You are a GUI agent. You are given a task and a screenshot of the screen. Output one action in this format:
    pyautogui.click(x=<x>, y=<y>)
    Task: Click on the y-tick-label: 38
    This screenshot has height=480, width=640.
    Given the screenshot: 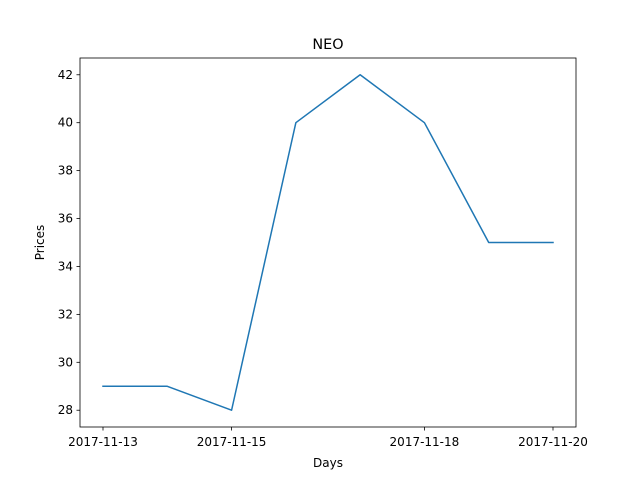 What is the action you would take?
    pyautogui.click(x=65, y=171)
    